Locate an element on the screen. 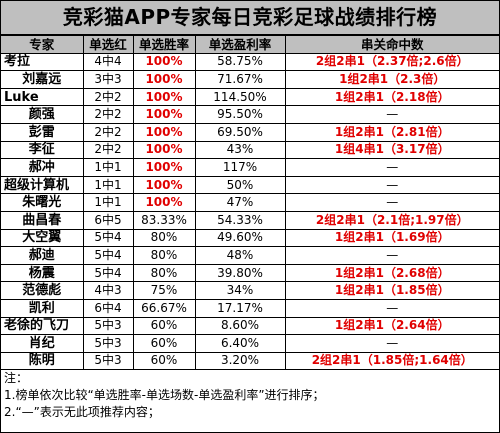 Image resolution: width=500 pixels, height=433 pixels. table-row: 范德彪 4中3 75% 34% 1组2串1（1.85倍） is located at coordinates (250, 290).